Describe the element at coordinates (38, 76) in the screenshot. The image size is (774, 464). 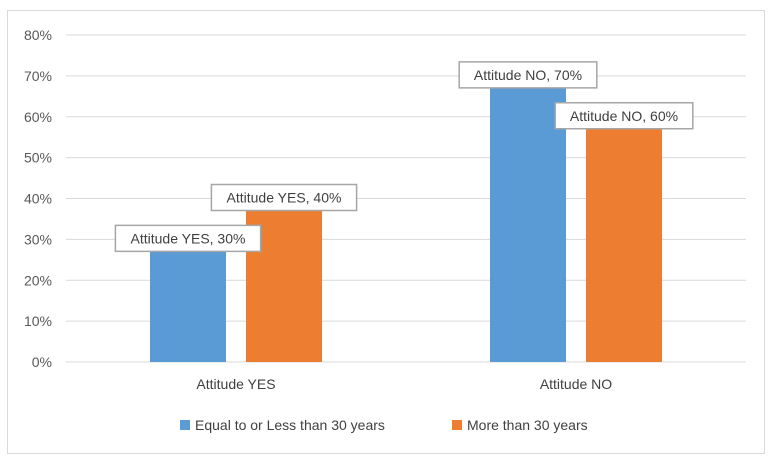
I see `y-tick-label: 70%` at that location.